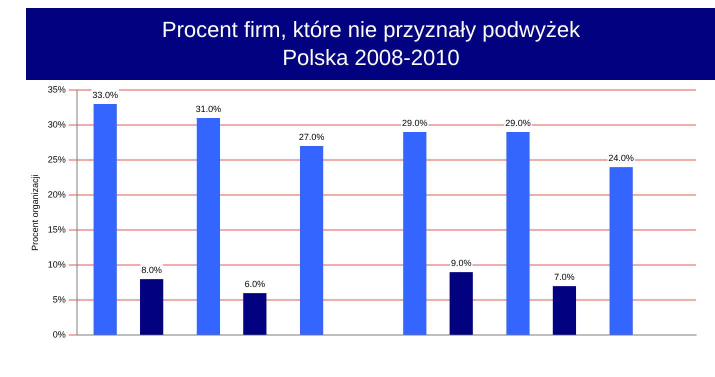 Image resolution: width=715 pixels, height=377 pixels. What do you see at coordinates (57, 229) in the screenshot?
I see `y-tick-label: 15%` at bounding box center [57, 229].